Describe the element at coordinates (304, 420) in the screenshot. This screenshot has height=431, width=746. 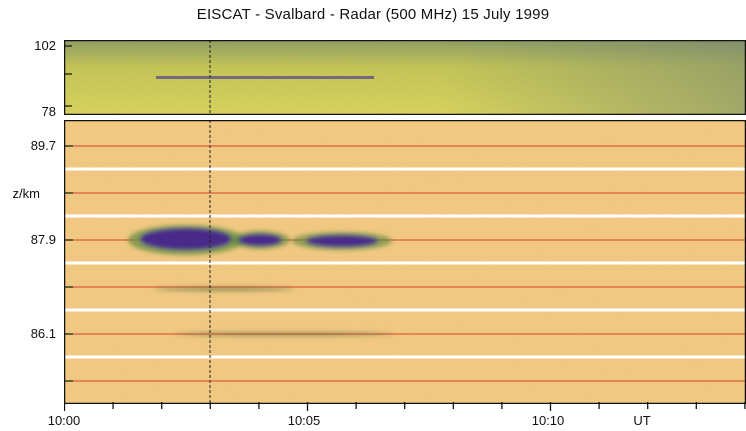
I see `x-tick-label-10-05: 10:05` at that location.